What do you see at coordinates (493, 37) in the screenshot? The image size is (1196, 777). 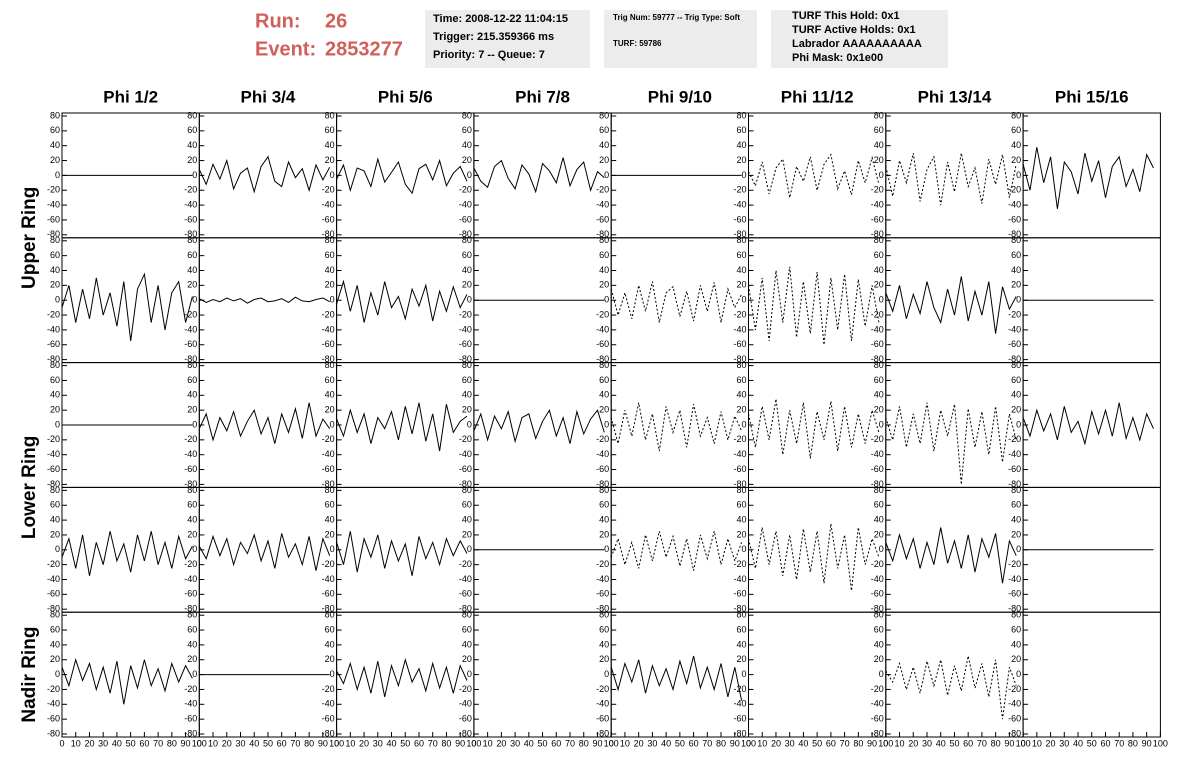 I see `trigger-text: Trigger: 215.359366 ms` at bounding box center [493, 37].